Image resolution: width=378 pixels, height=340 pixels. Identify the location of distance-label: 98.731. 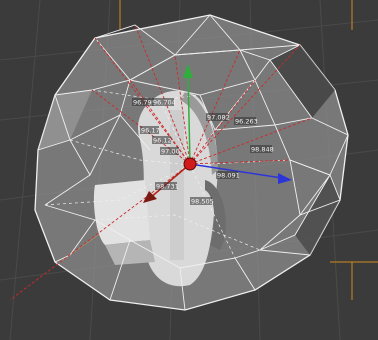
(167, 186).